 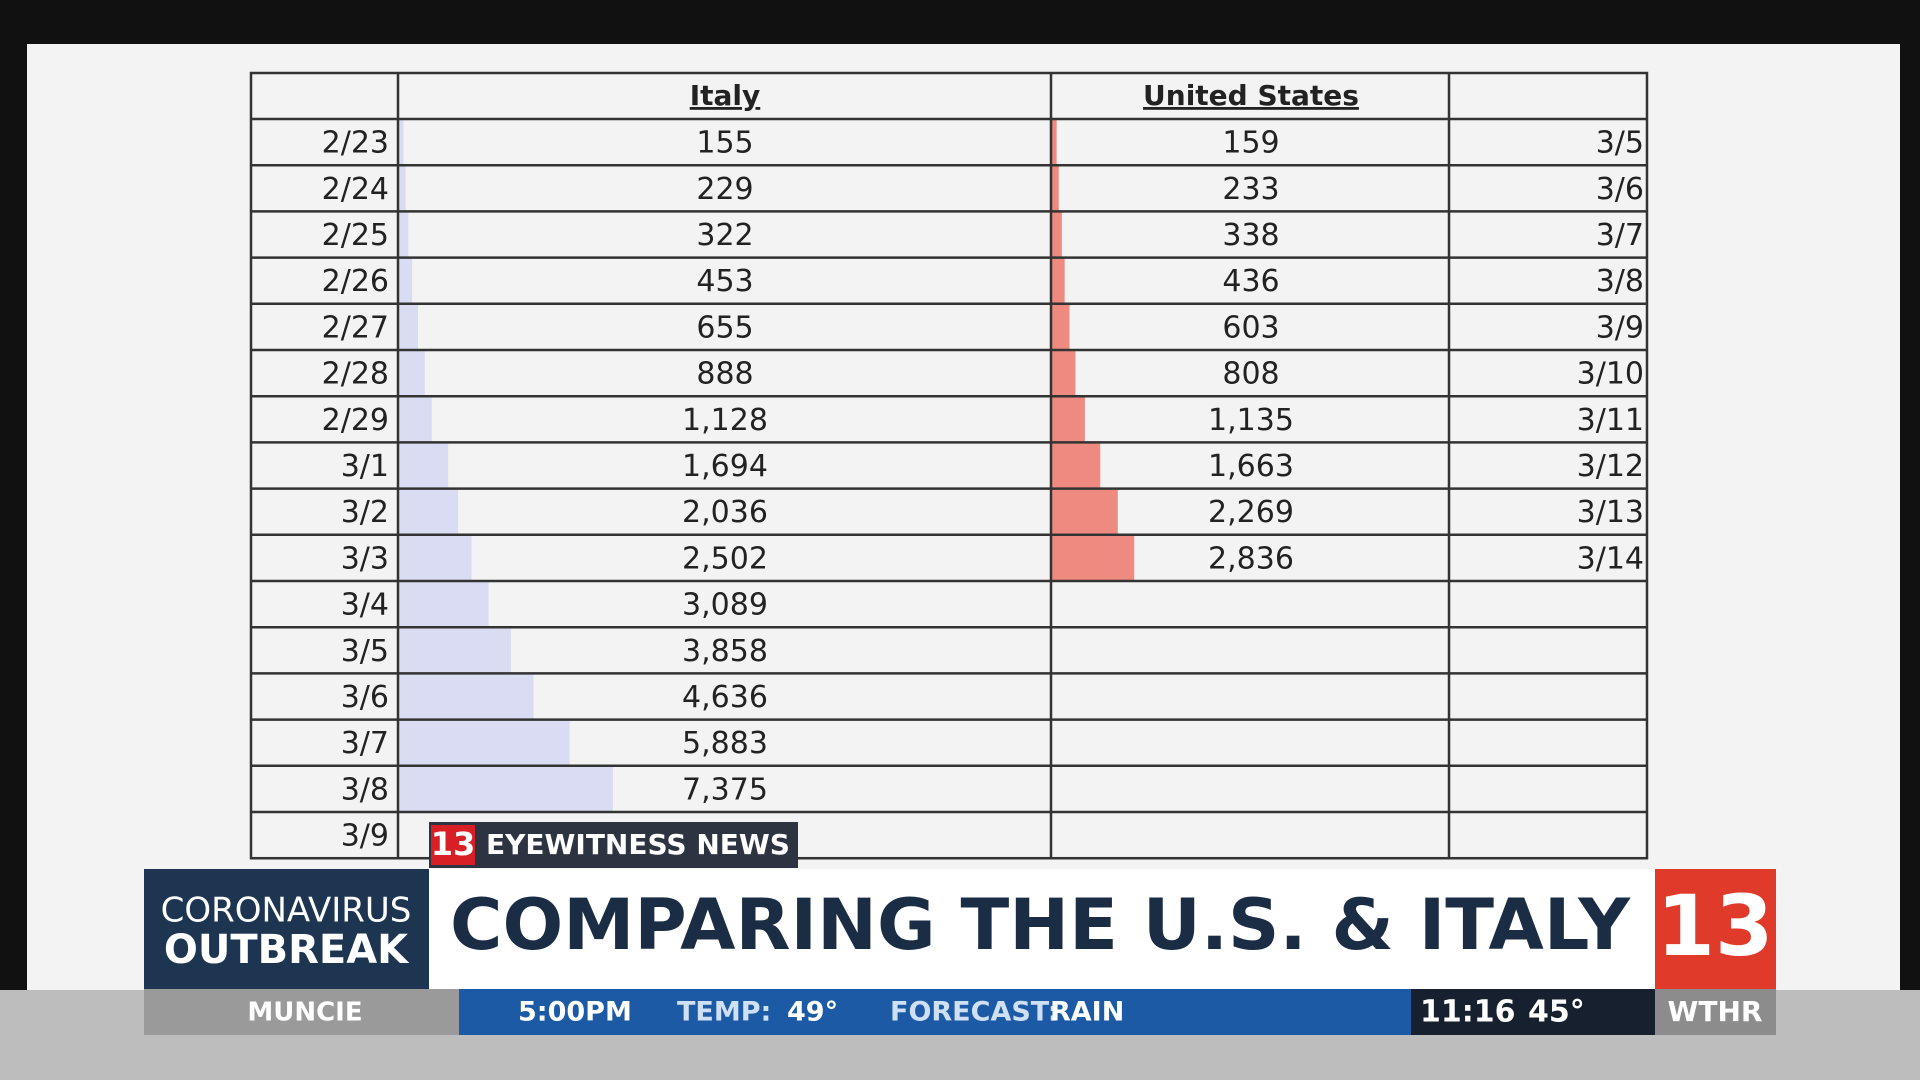 I want to click on station-box, so click(x=1715, y=1012).